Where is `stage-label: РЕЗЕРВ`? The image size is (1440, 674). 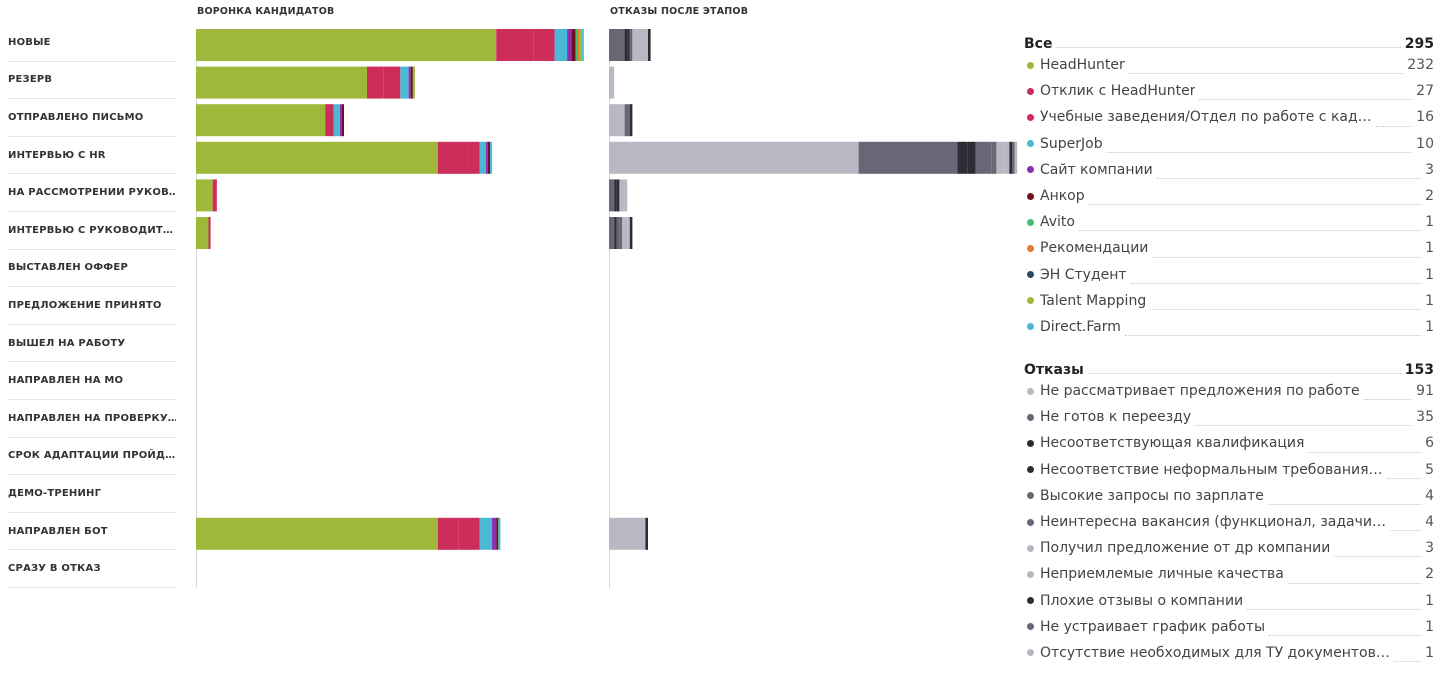
stage-label: РЕЗЕРВ is located at coordinates (92, 81).